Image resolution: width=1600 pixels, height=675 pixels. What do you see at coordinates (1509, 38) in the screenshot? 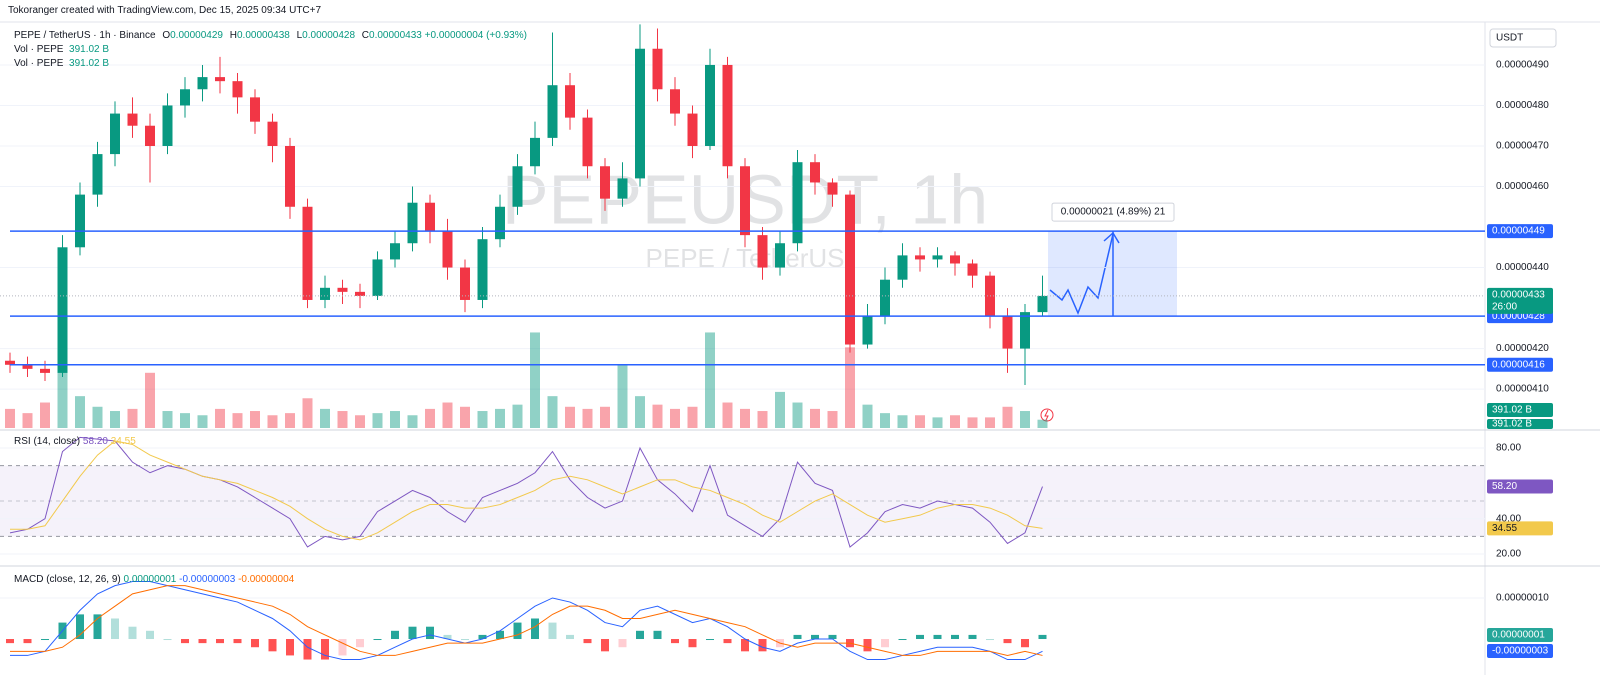
I see `currency: USDT` at bounding box center [1509, 38].